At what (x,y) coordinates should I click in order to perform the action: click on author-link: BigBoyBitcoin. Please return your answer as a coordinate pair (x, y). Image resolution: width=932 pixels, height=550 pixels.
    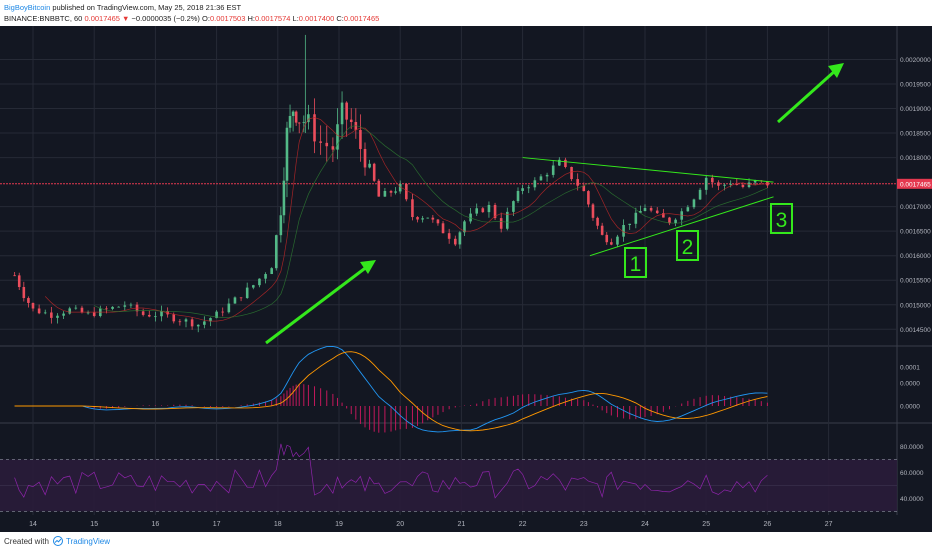
    Looking at the image, I should click on (27, 7).